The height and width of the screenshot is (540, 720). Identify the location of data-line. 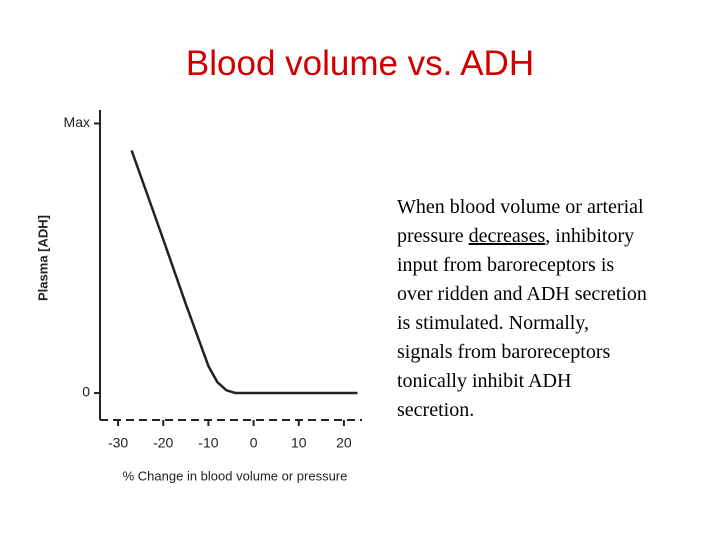
(244, 272).